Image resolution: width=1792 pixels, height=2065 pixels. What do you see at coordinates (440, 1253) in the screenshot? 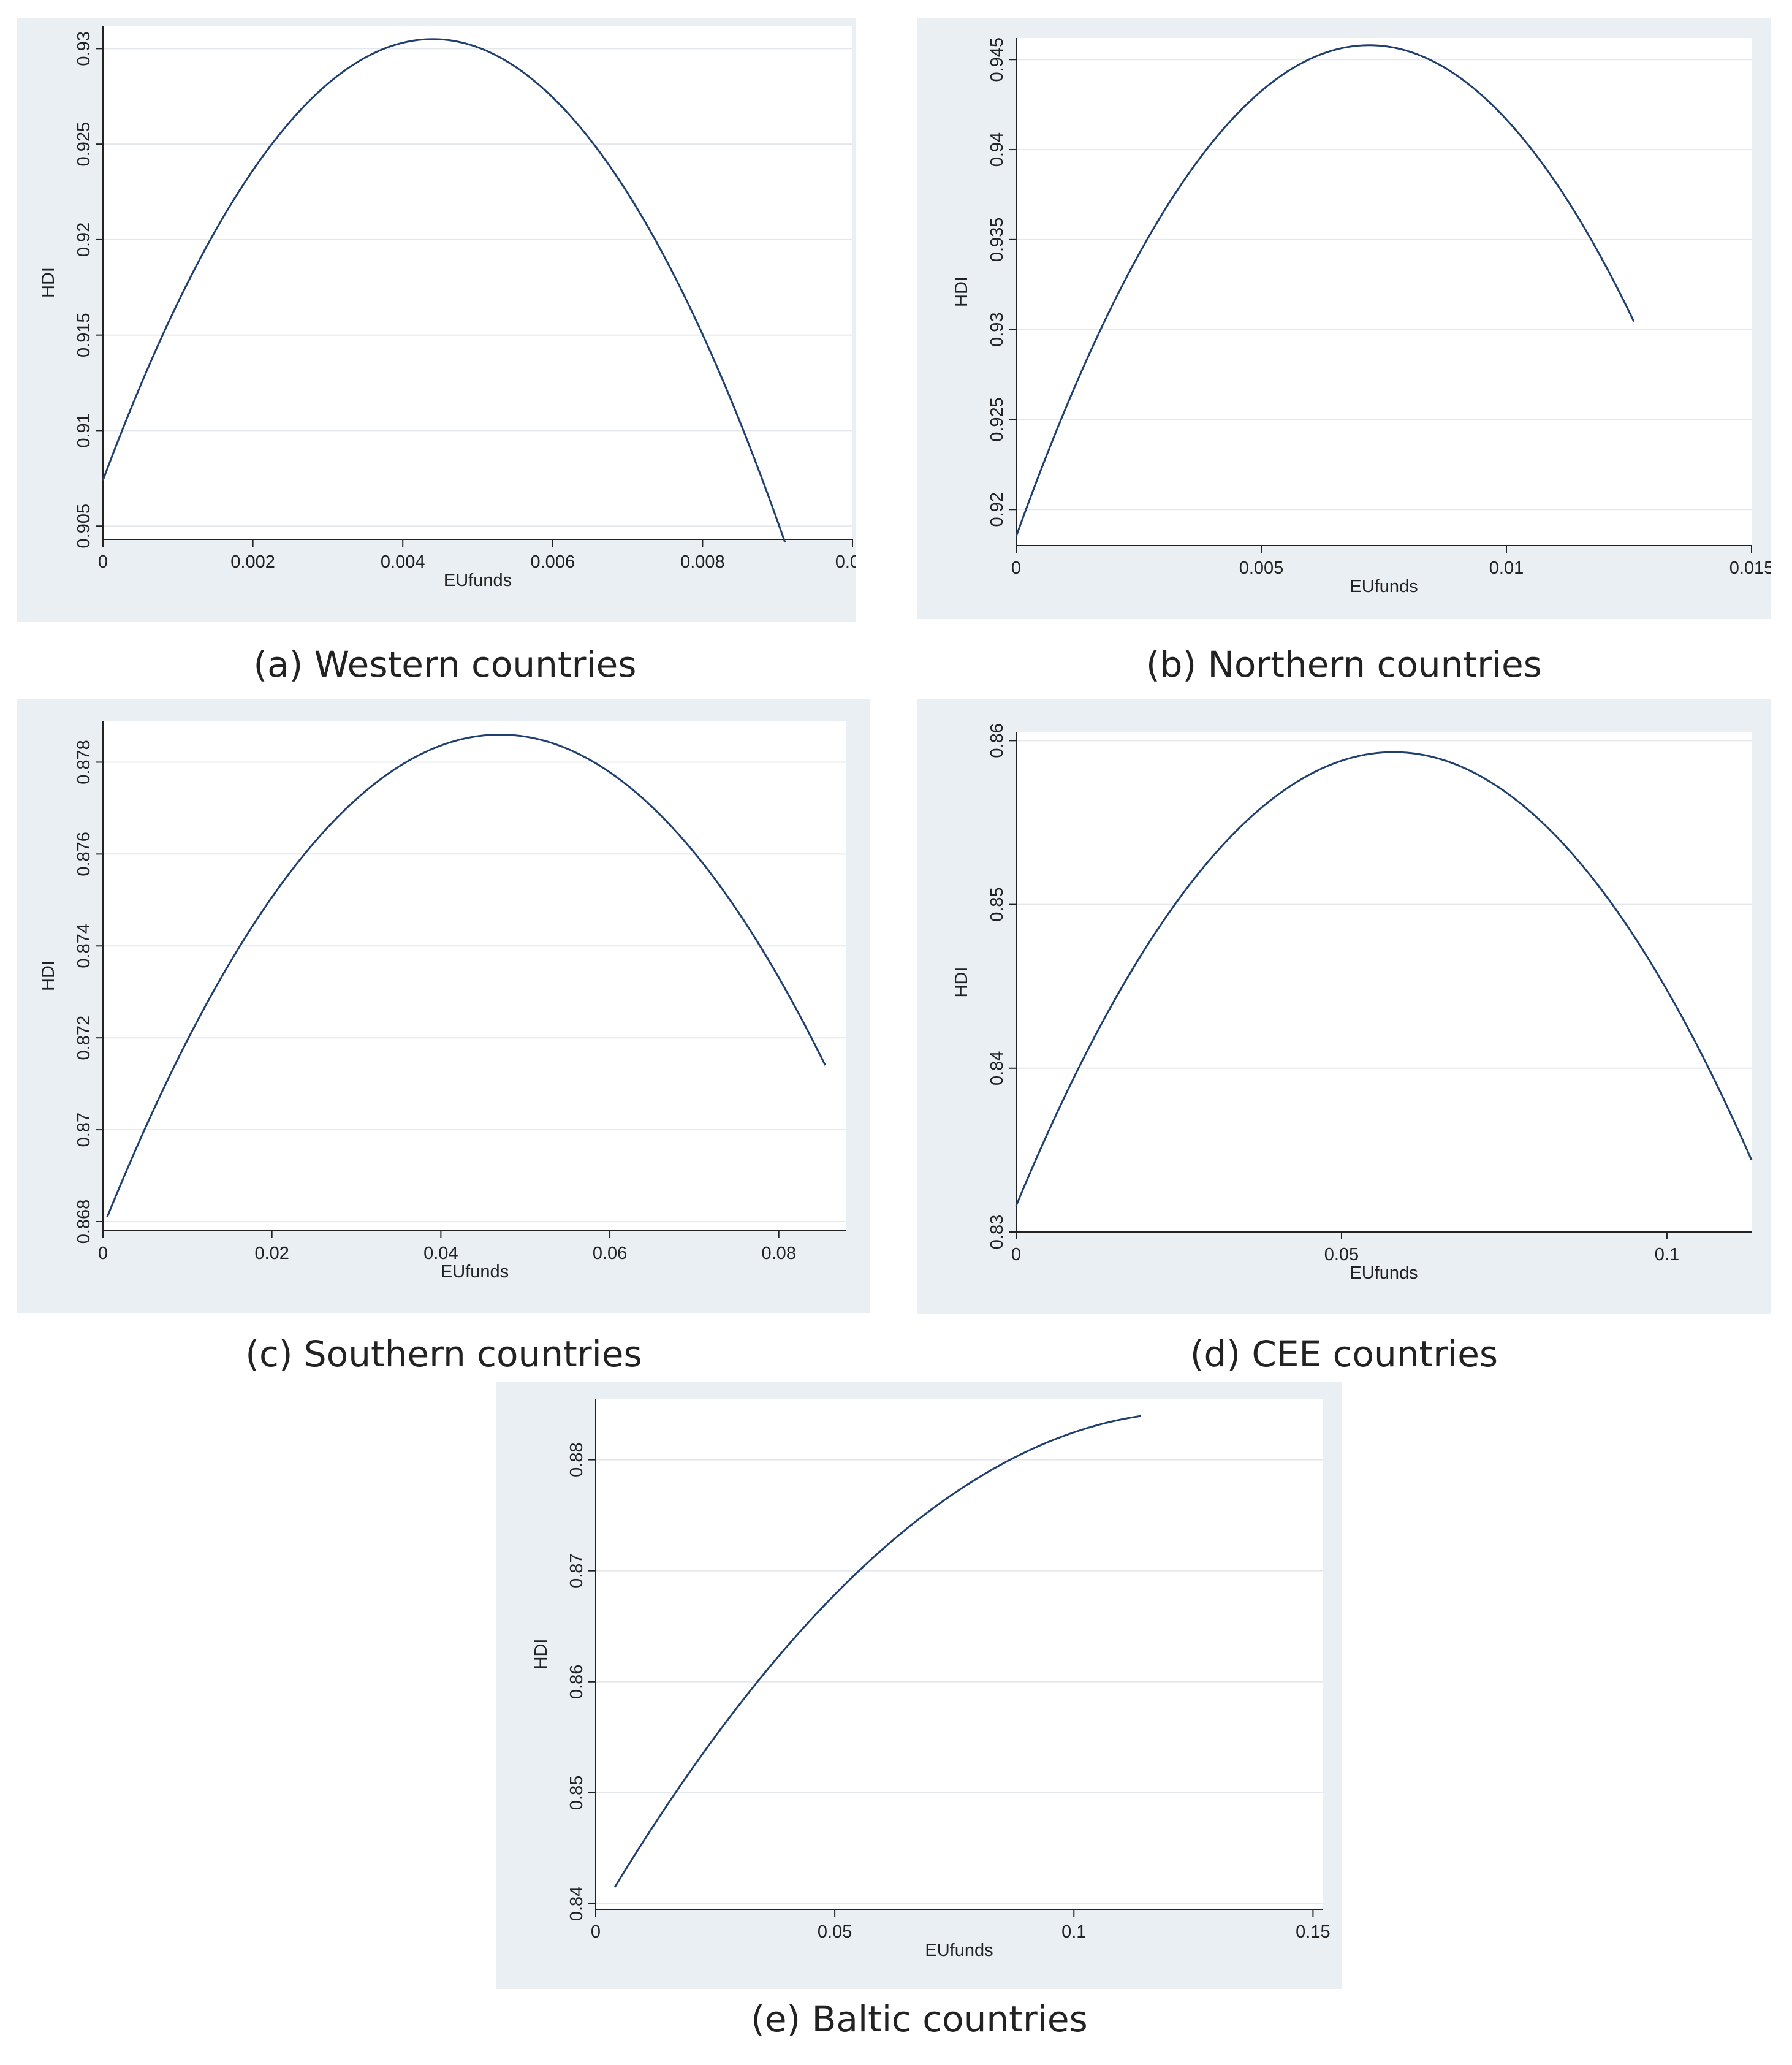
I see `x-tick-label: 0.04` at bounding box center [440, 1253].